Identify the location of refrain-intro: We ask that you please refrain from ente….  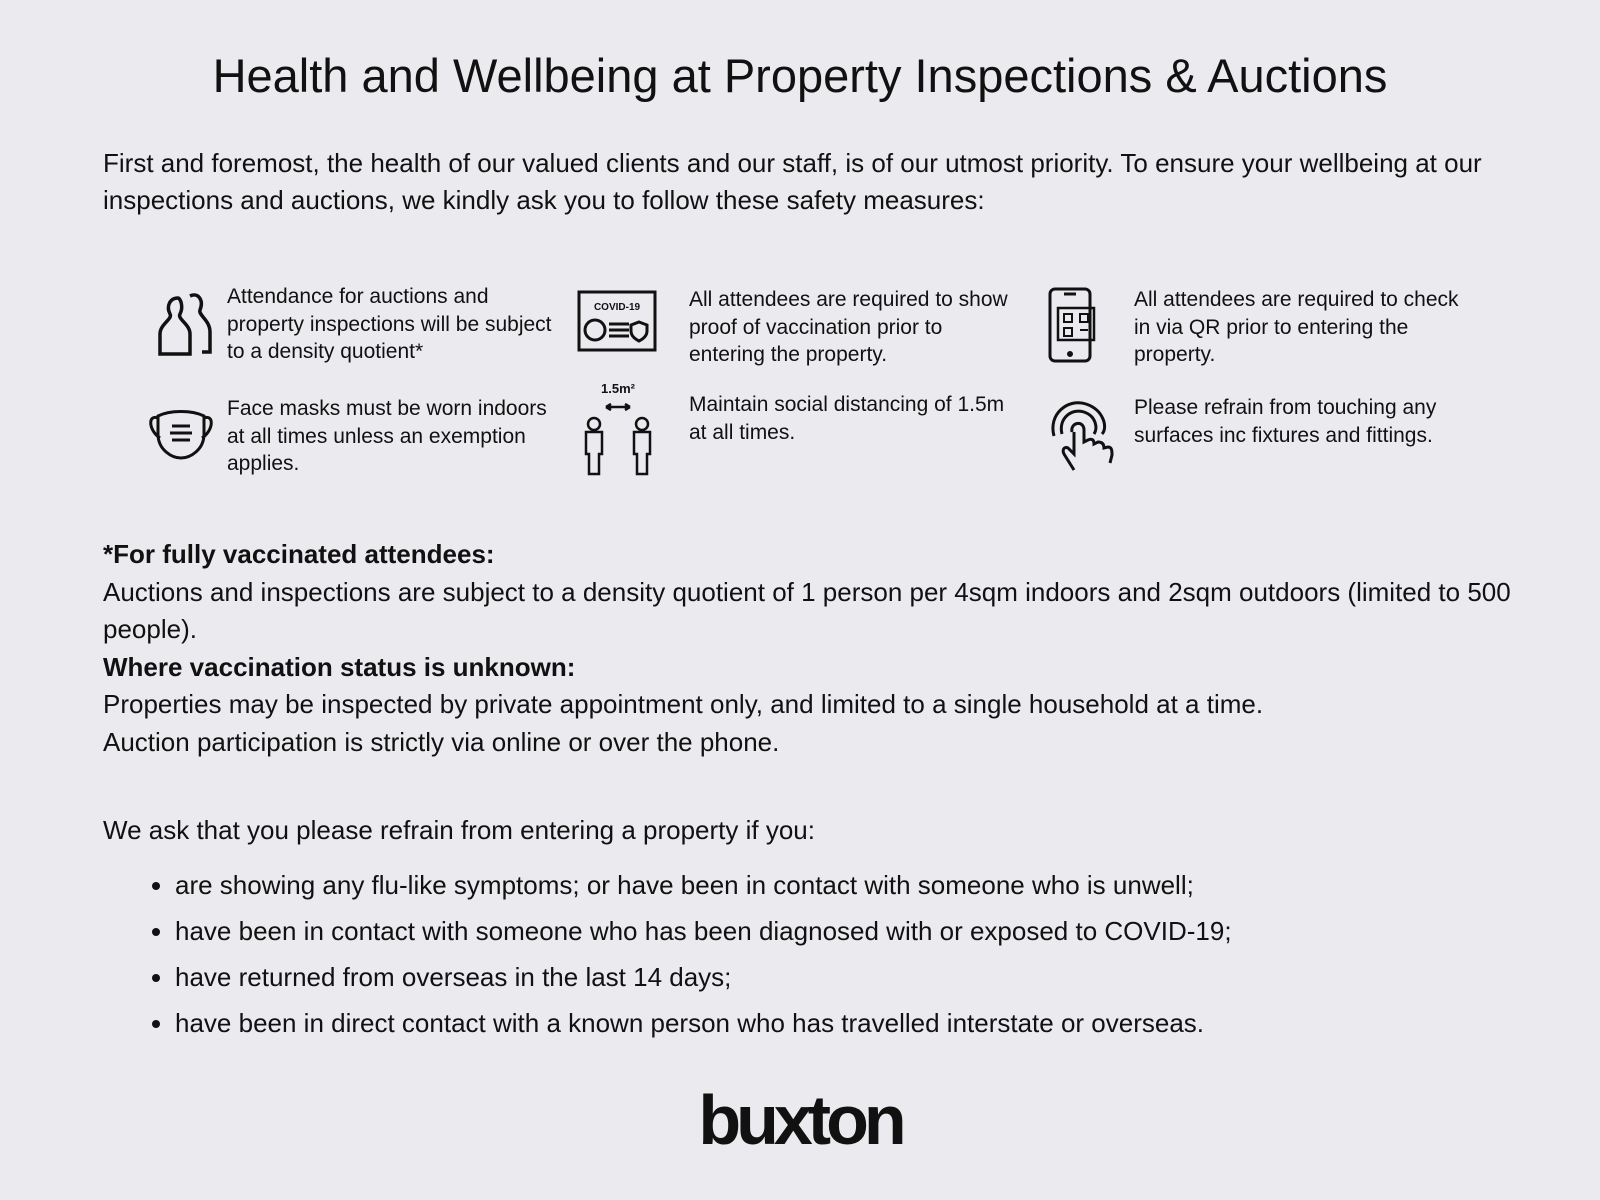
(459, 830).